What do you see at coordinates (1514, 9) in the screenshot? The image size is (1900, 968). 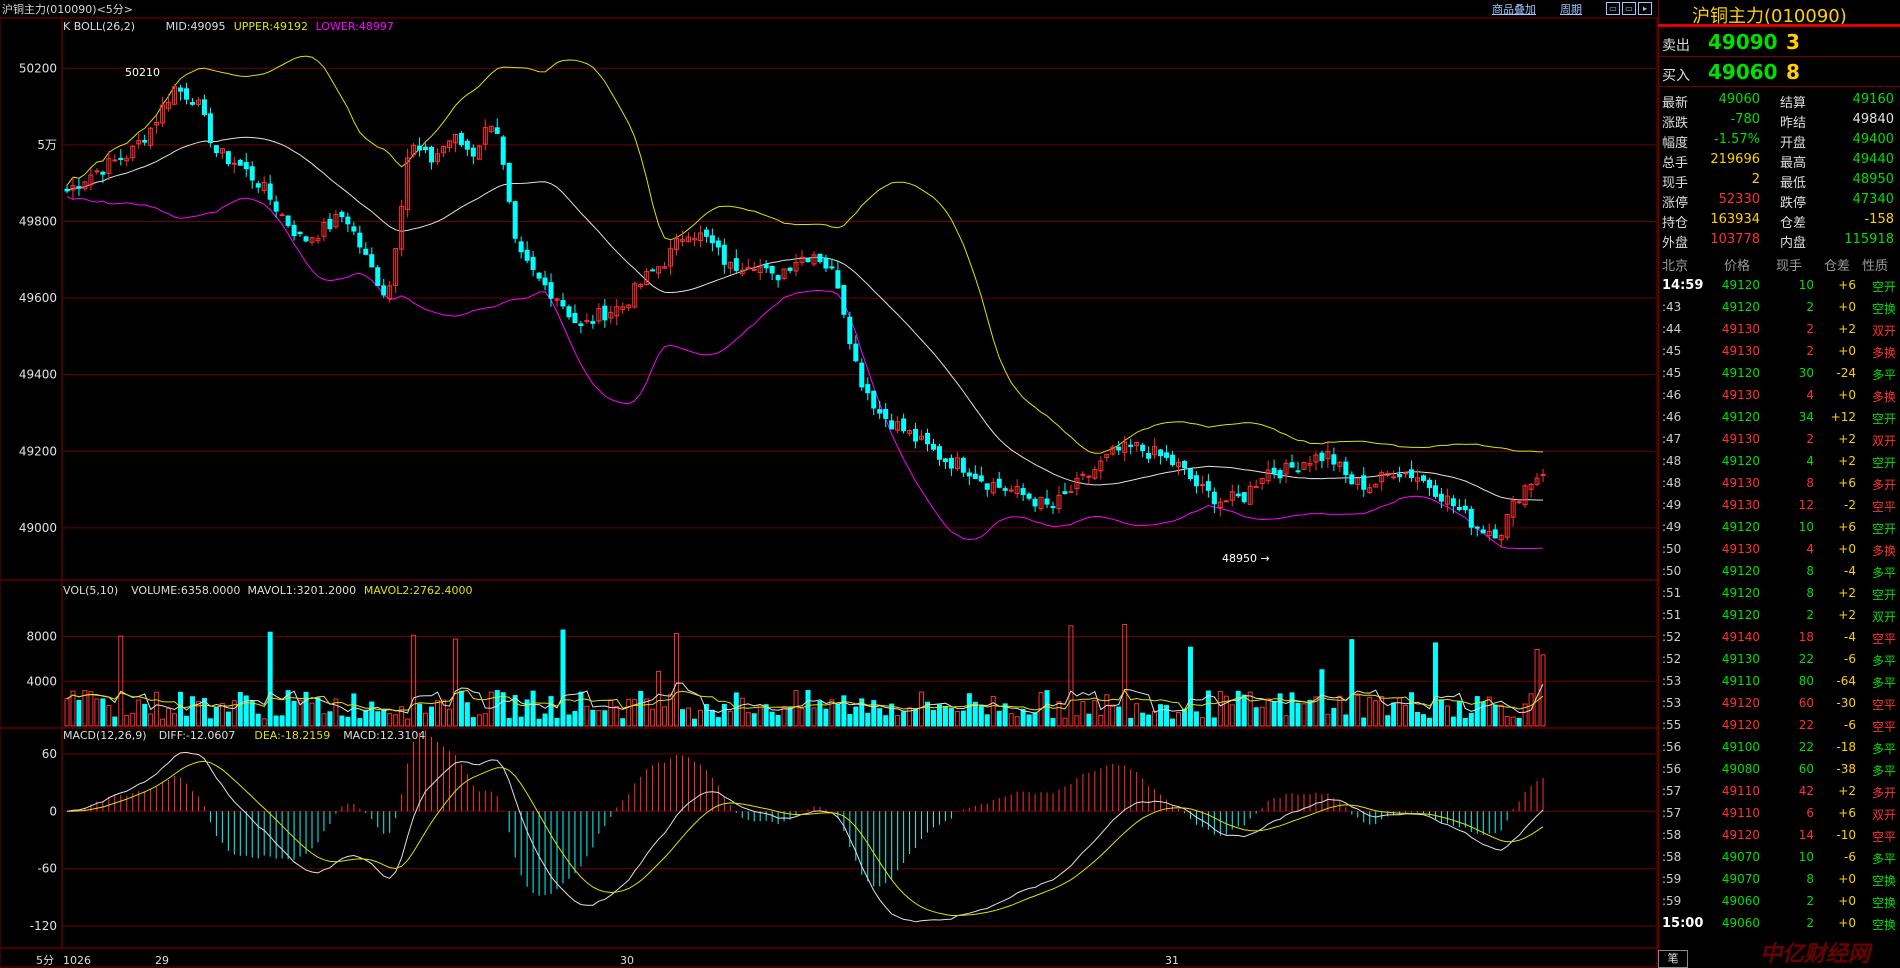 I see `overlay-button: 商品叠加` at bounding box center [1514, 9].